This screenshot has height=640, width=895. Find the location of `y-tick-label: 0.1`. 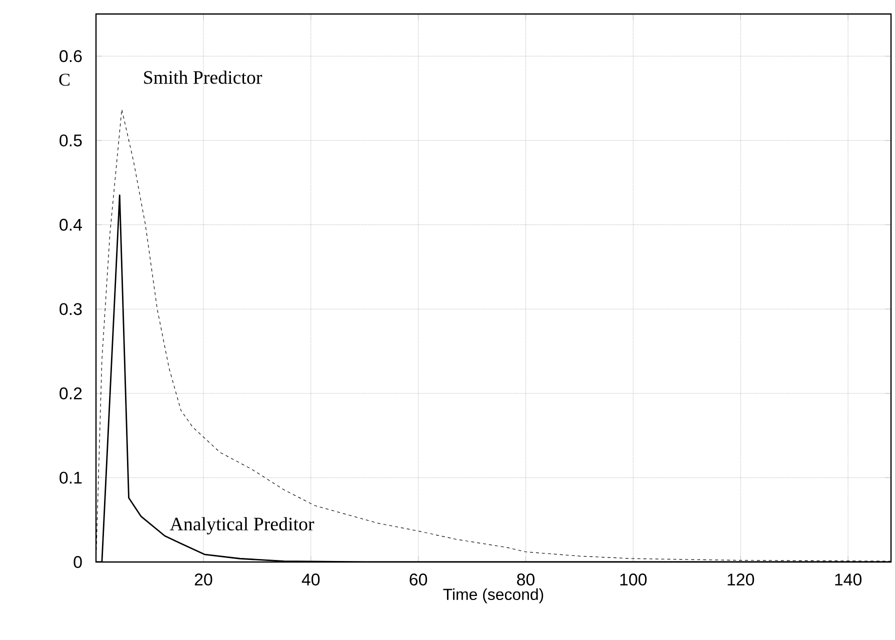

y-tick-label: 0.1 is located at coordinates (71, 478).